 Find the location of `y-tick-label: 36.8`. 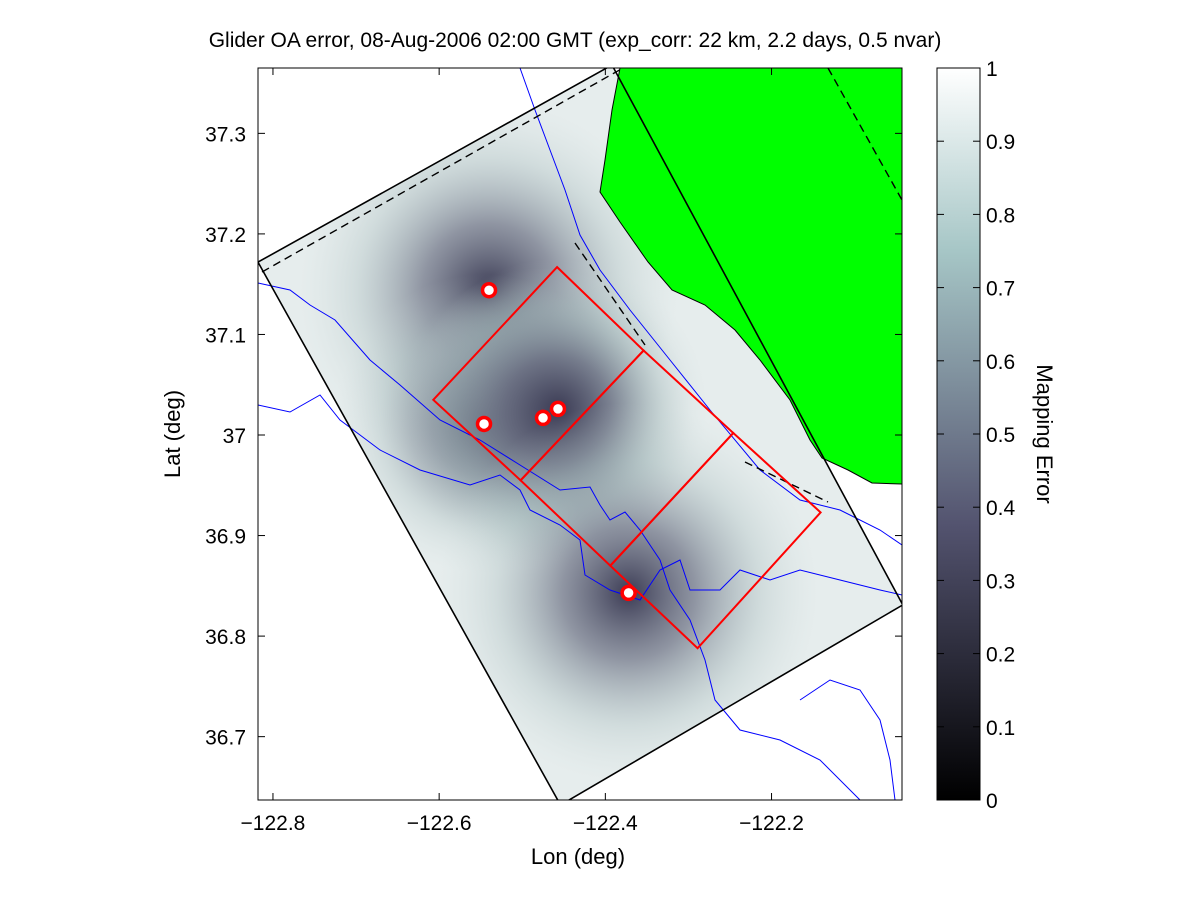

y-tick-label: 36.8 is located at coordinates (225, 637).